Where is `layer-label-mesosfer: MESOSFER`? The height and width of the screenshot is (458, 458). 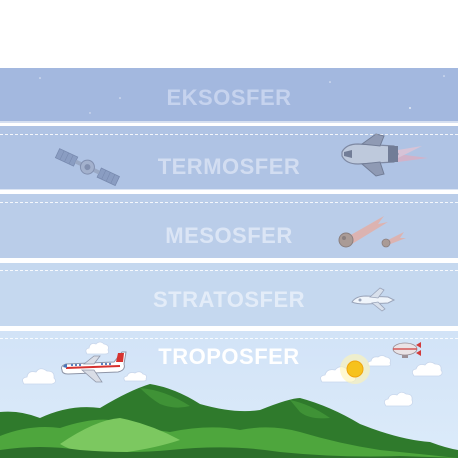
layer-label-mesosfer: MESOSFER is located at coordinates (229, 235).